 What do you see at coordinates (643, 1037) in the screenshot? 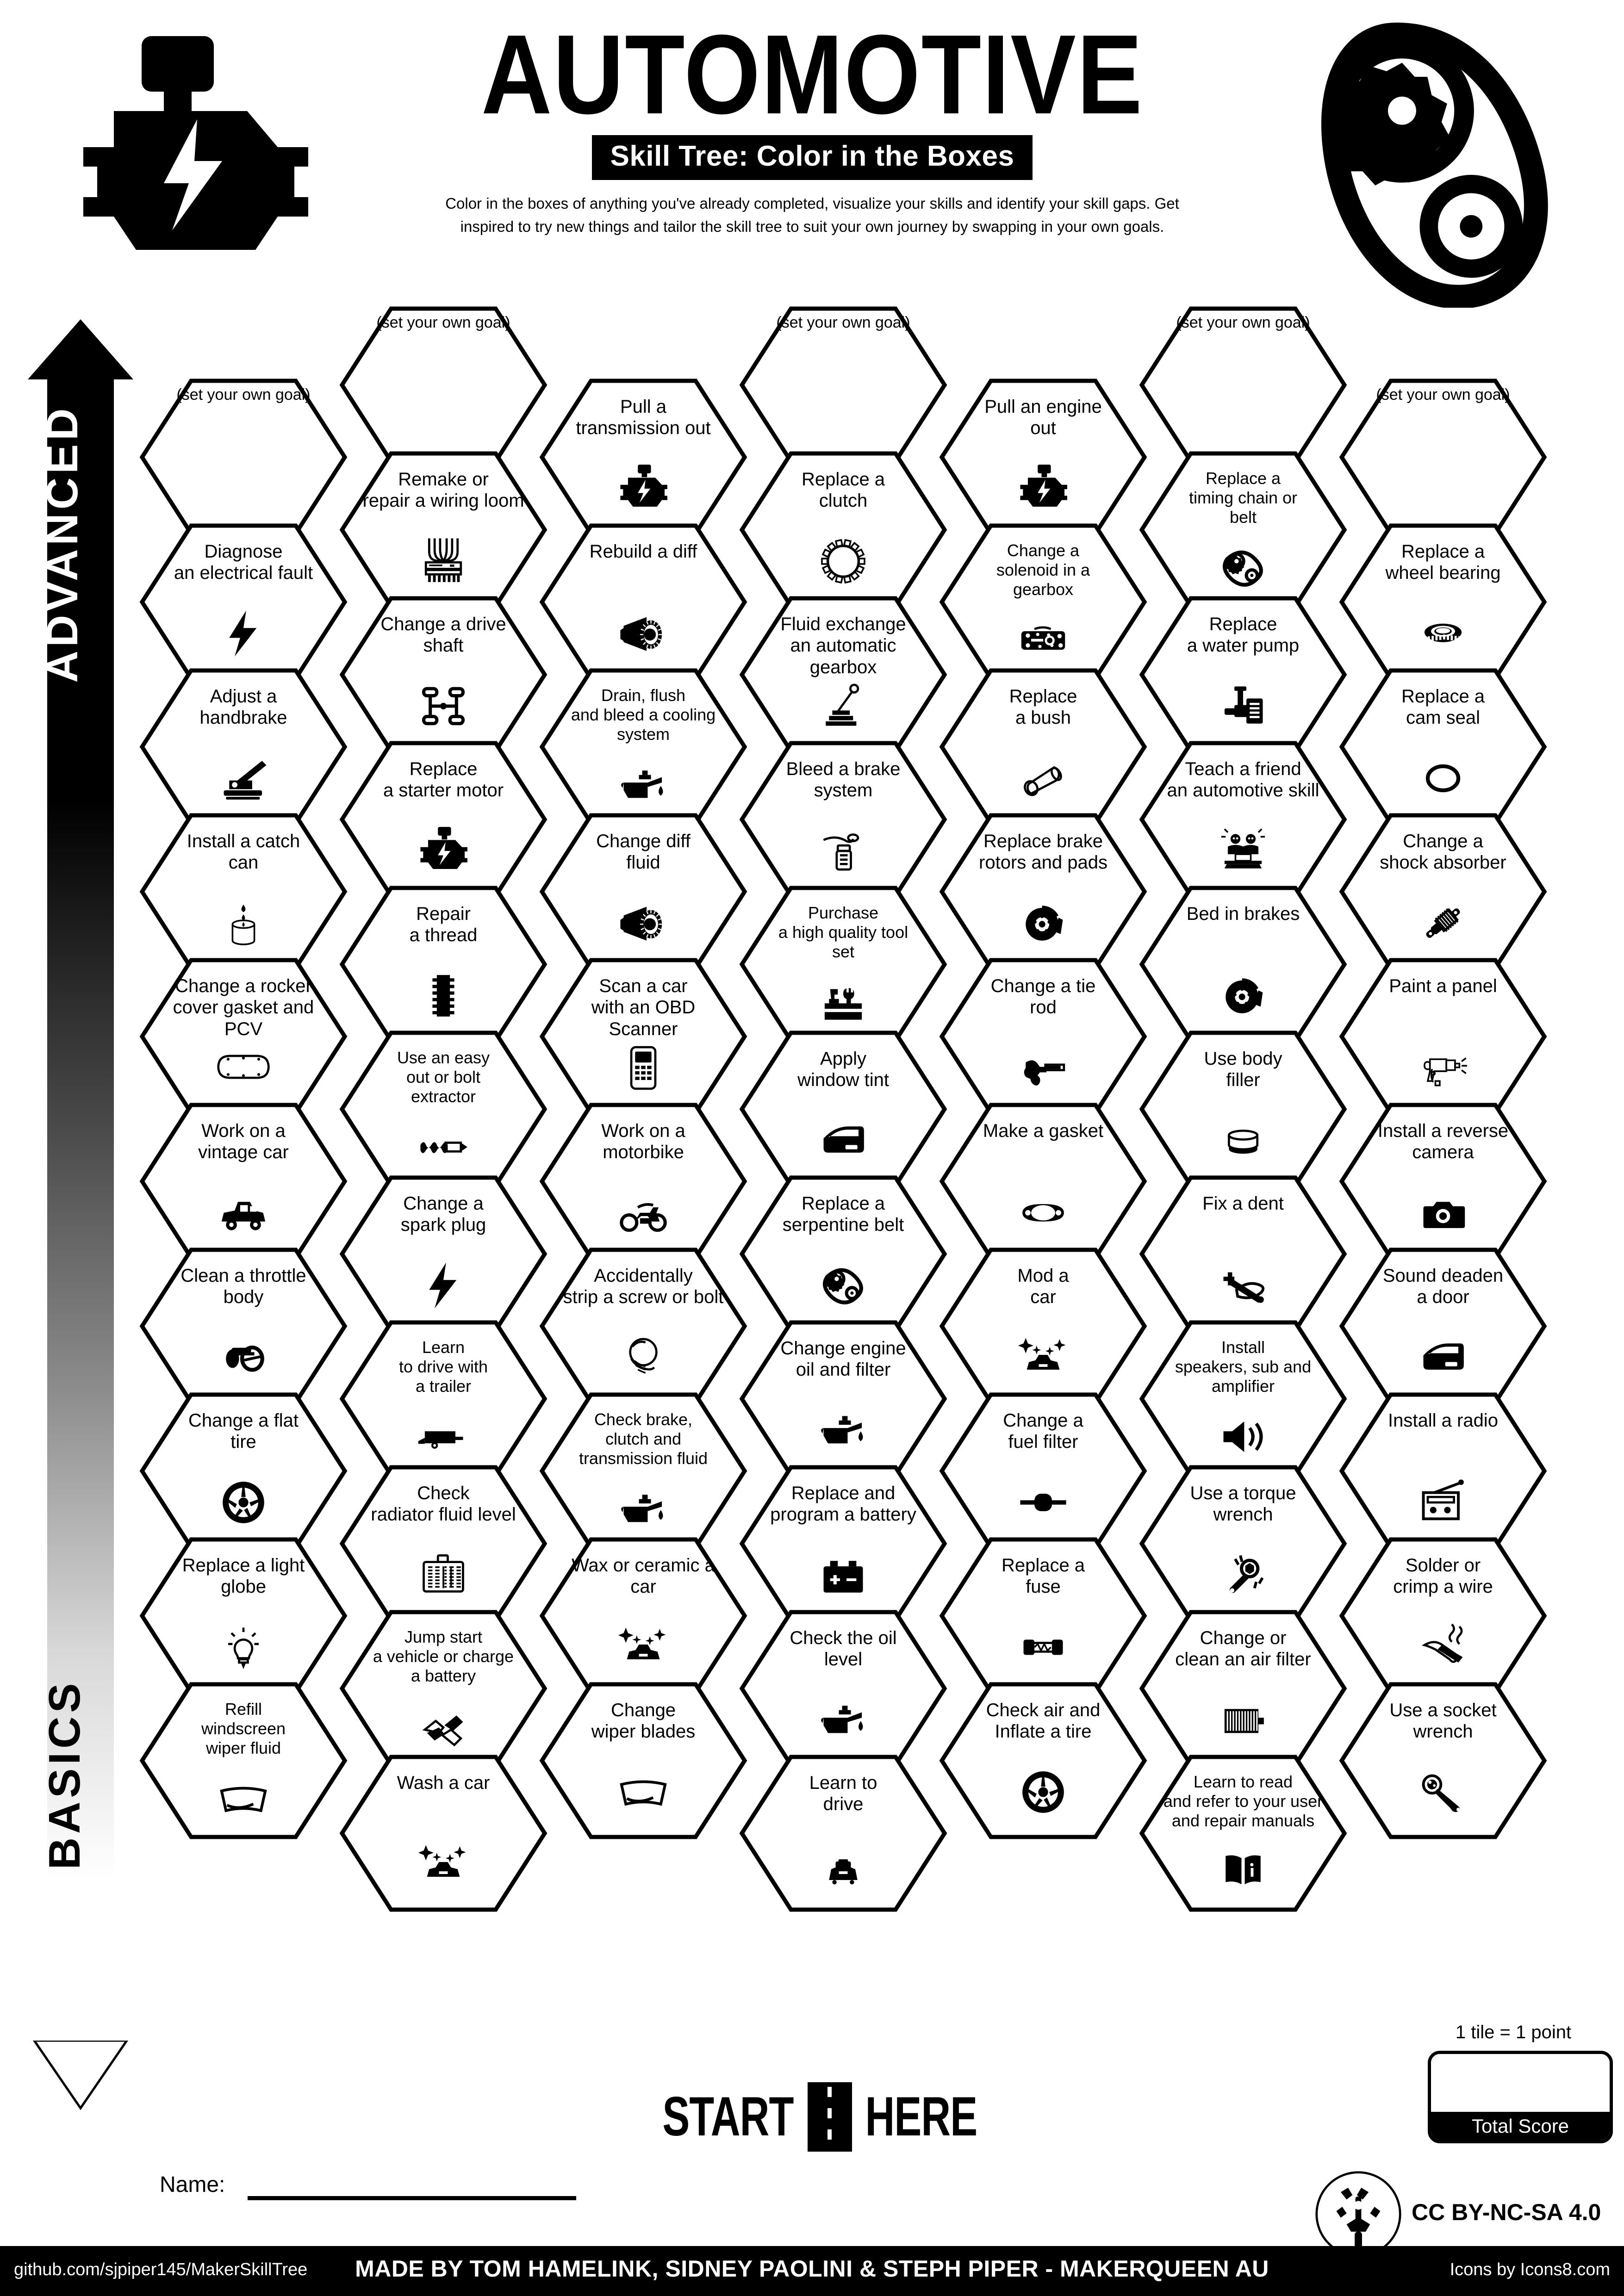
I see `skill-tile: Scan a car with an OBD Scanner` at bounding box center [643, 1037].